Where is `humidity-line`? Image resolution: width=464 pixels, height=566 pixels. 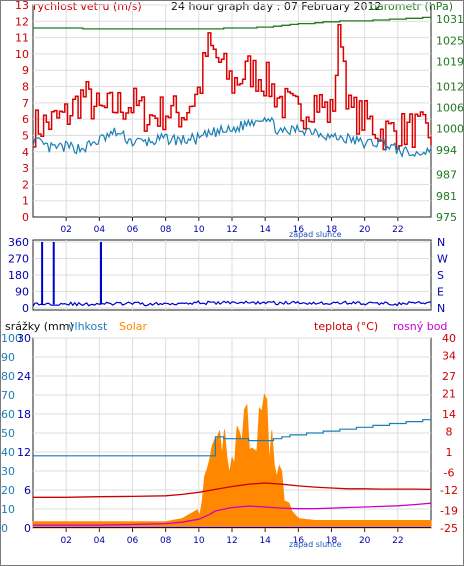
humidity-line is located at coordinates (232, 438).